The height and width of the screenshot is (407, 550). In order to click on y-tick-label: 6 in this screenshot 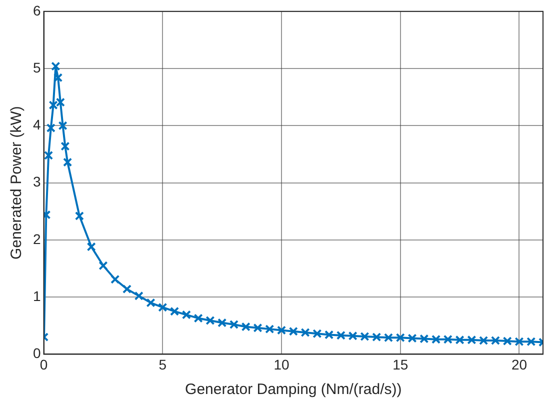, I will do `click(36, 10)`.